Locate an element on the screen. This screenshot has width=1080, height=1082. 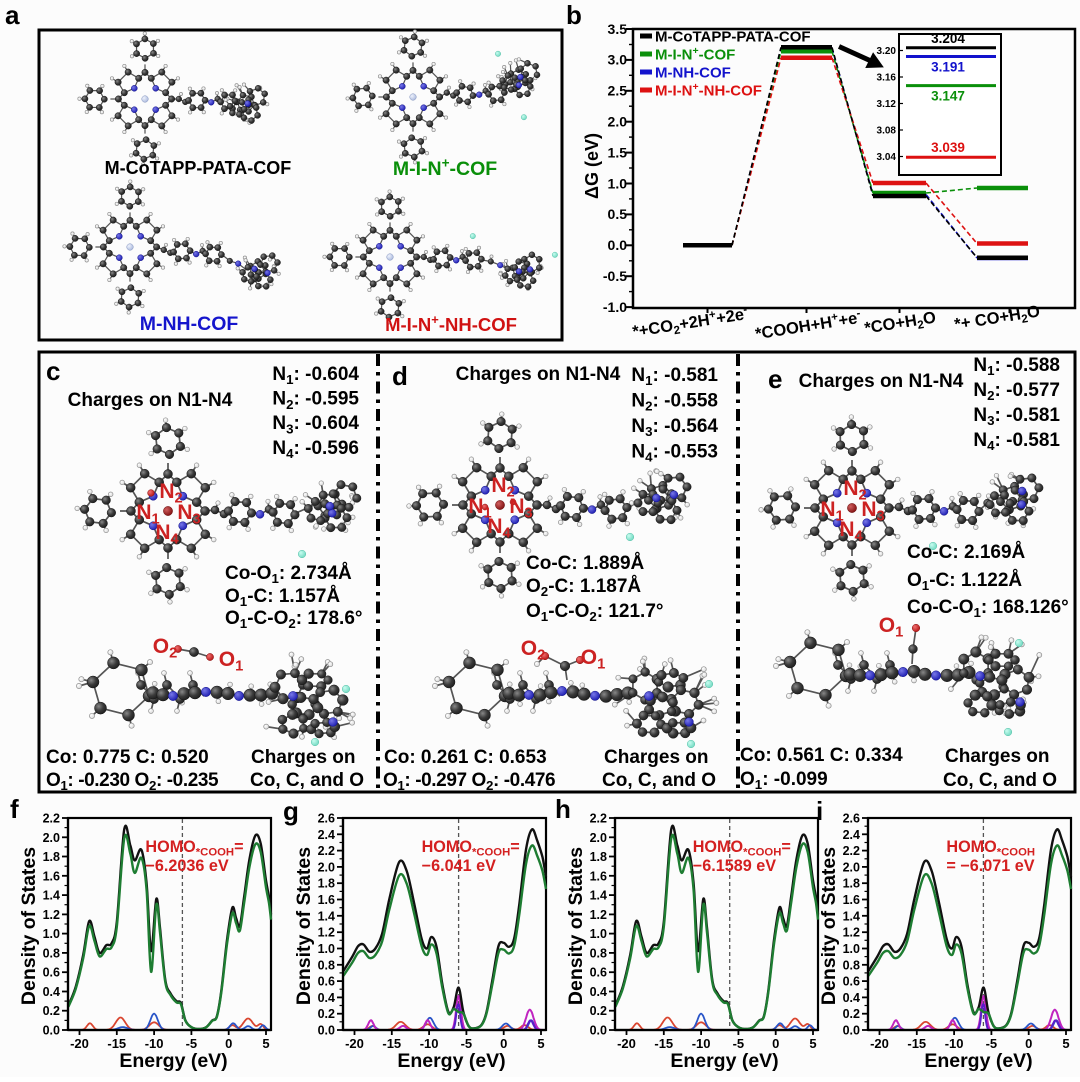
svg-text: Co-C-O1: 168.126° is located at coordinates (988, 608).